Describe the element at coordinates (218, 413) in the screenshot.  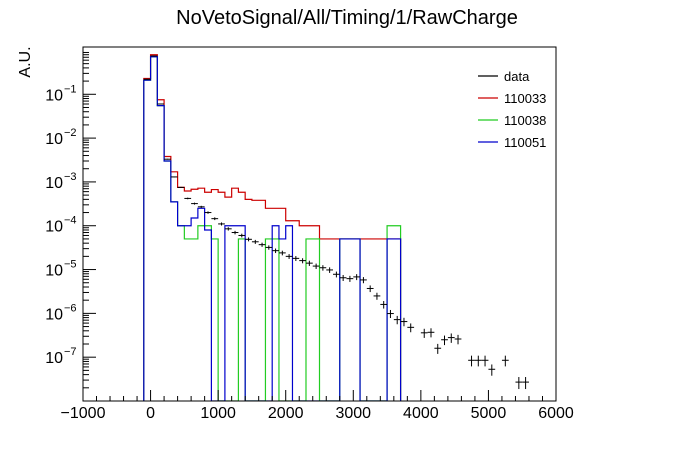
I see `x-tick-label: 1000` at that location.